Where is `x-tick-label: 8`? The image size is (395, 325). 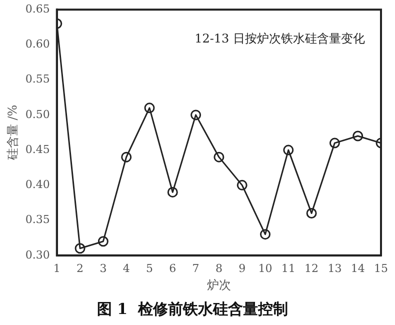
x-tick-label: 8 is located at coordinates (218, 268).